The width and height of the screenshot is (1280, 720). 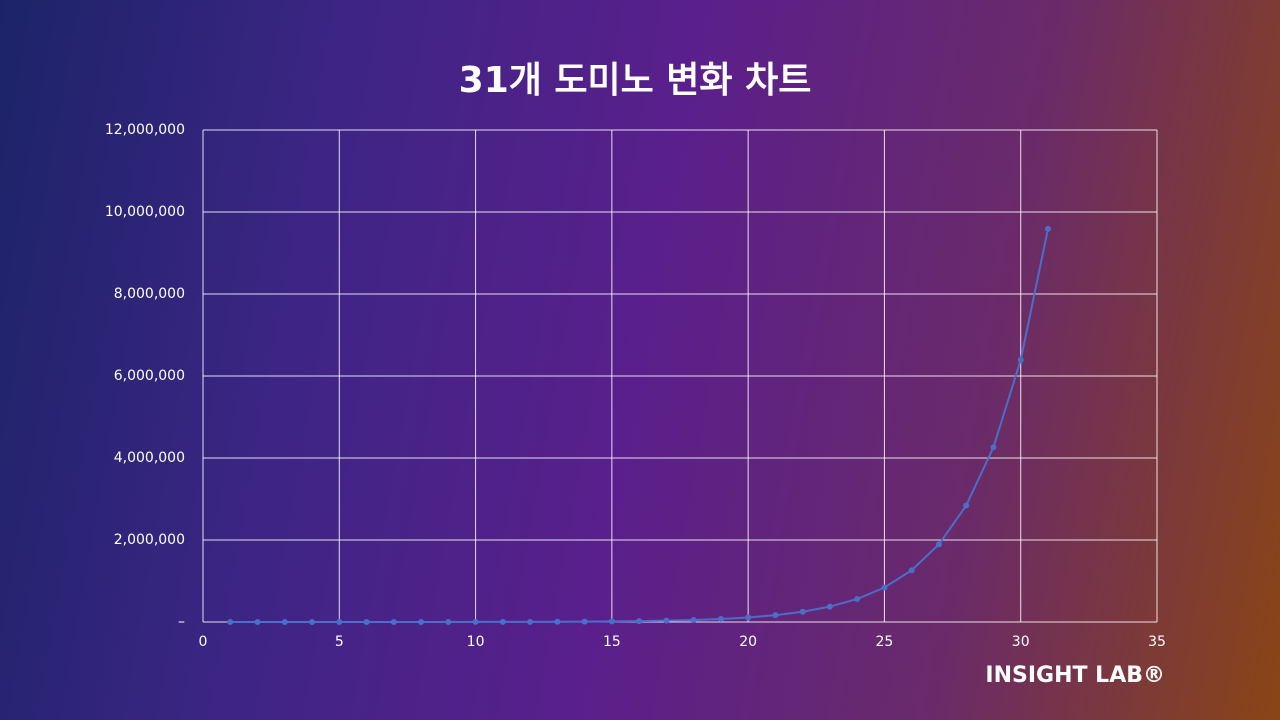 What do you see at coordinates (149, 458) in the screenshot?
I see `y-tick-label: 4,000,000` at bounding box center [149, 458].